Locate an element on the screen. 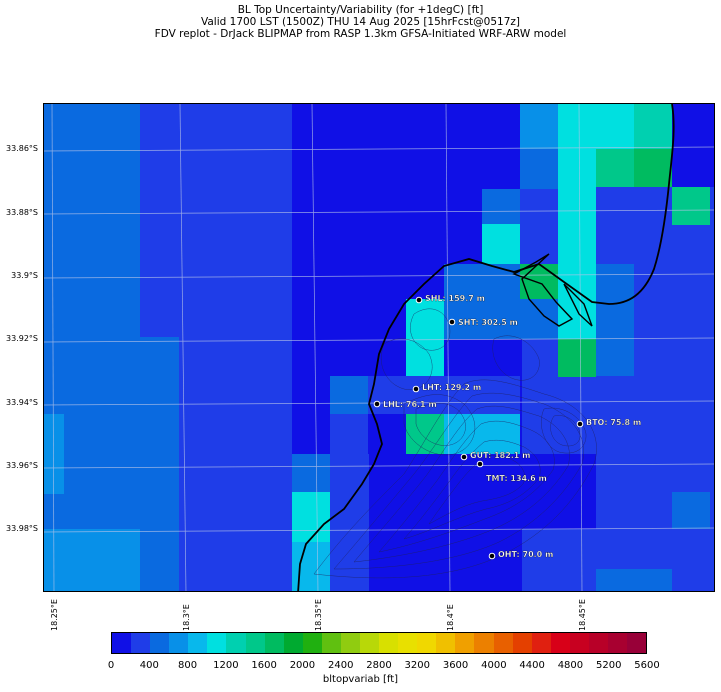  colorbar-tick: 5600 is located at coordinates (647, 665).